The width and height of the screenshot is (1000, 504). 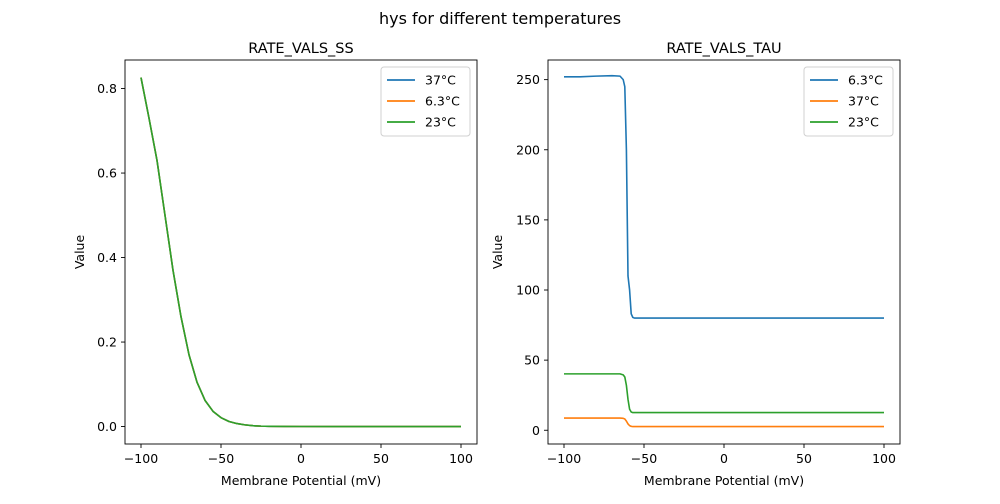 I want to click on y-tick-label: 0.4, so click(x=107, y=257).